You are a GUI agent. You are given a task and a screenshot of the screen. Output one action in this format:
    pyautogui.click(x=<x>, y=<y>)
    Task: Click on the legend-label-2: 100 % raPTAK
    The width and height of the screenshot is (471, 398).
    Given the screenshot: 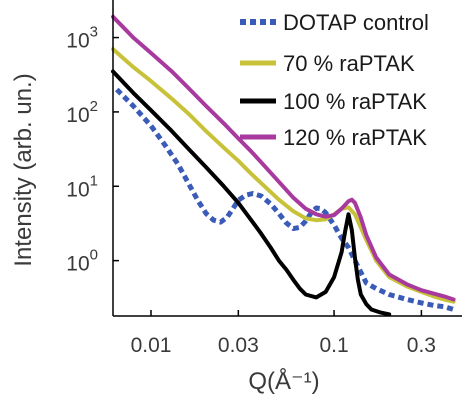 What is the action you would take?
    pyautogui.click(x=355, y=101)
    